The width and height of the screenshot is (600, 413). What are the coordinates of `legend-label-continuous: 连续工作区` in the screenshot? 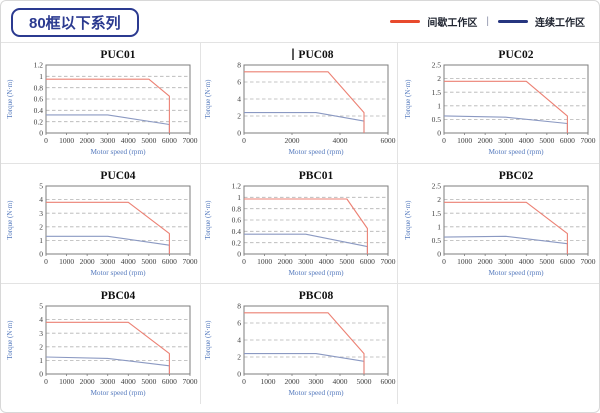 It's located at (560, 23).